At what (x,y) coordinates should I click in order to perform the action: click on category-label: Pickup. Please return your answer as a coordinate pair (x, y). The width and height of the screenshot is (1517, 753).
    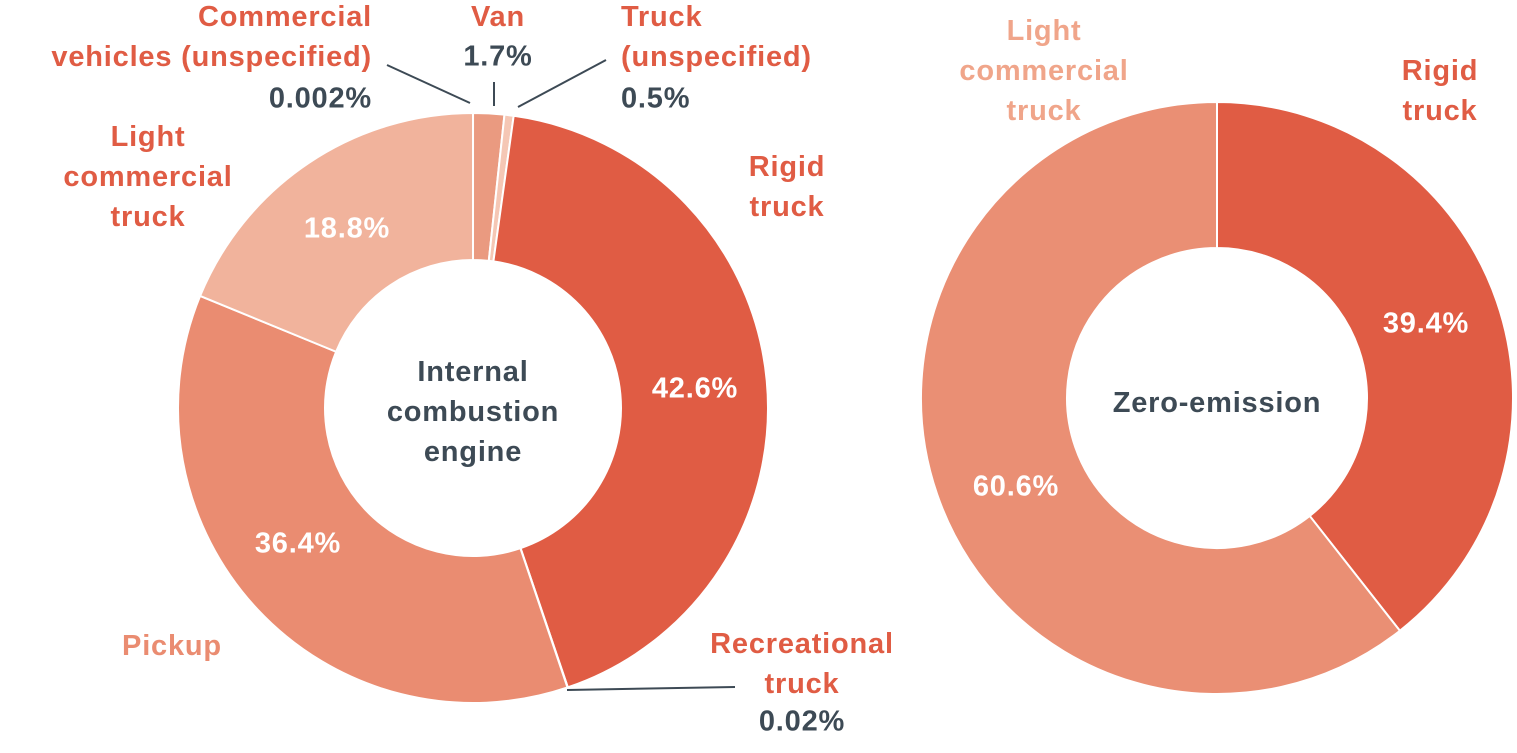
    Looking at the image, I should click on (172, 646).